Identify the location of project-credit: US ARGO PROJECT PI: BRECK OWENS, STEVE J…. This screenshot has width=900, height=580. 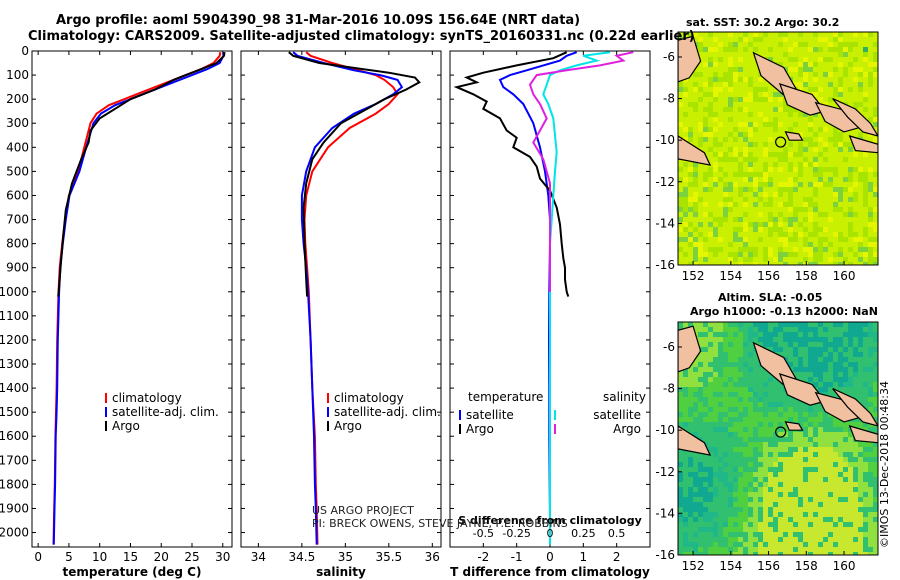
(440, 517).